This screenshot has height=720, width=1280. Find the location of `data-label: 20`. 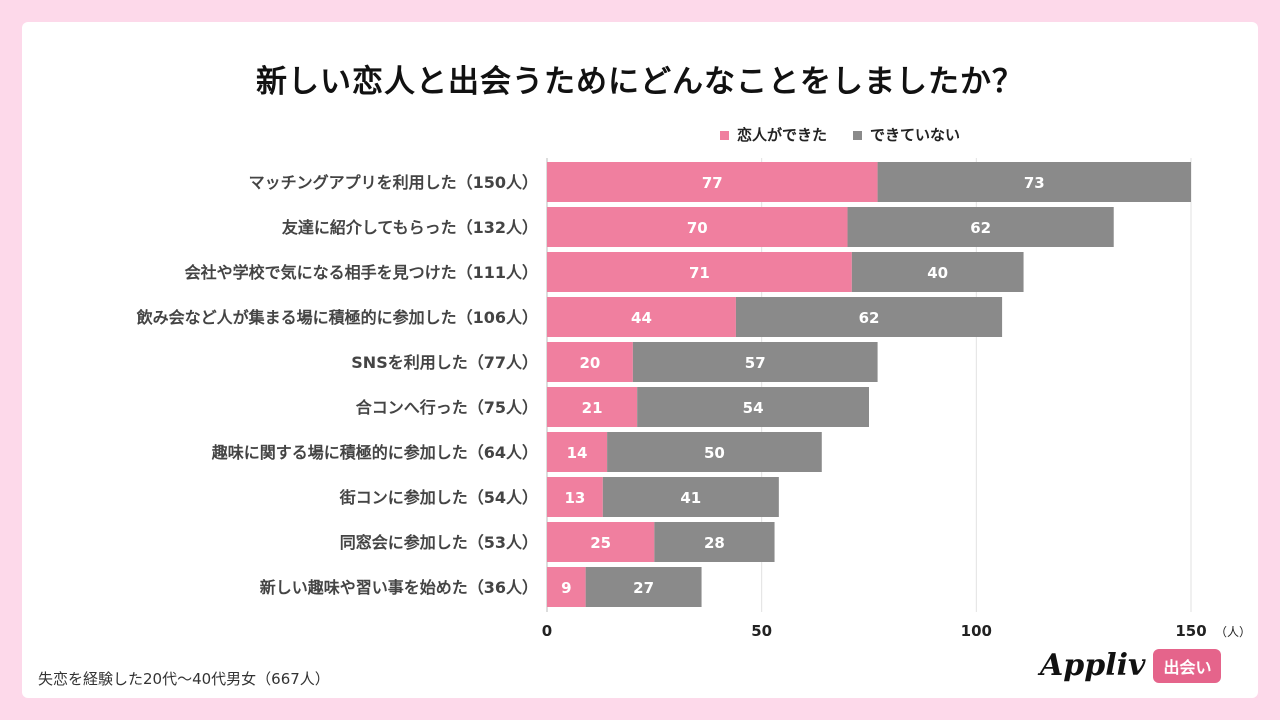

data-label: 20 is located at coordinates (589, 363).